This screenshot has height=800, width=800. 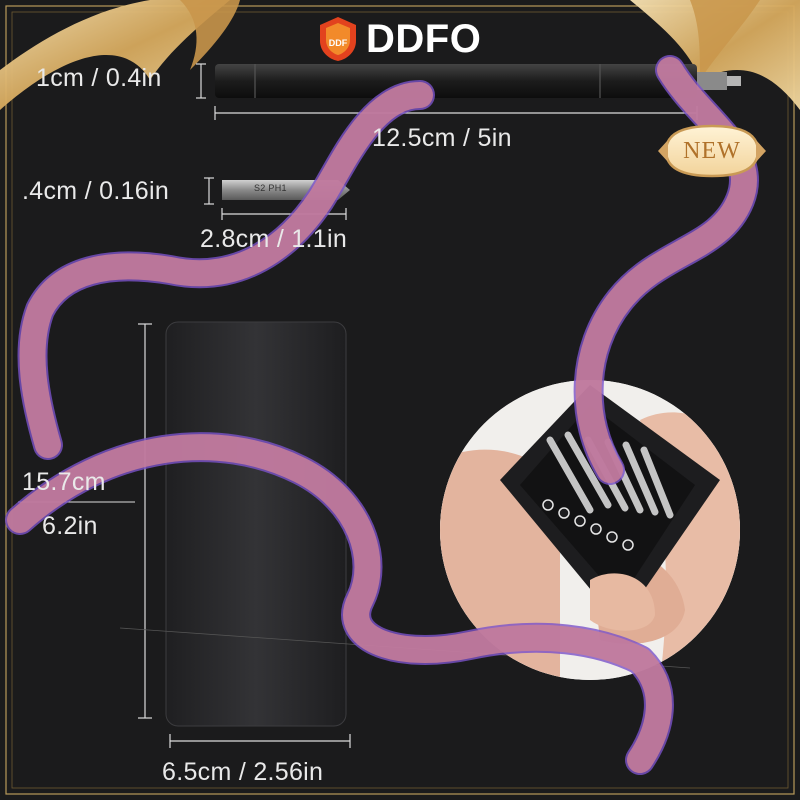 What do you see at coordinates (70, 526) in the screenshot?
I see `case-height-in-label: 6.2in` at bounding box center [70, 526].